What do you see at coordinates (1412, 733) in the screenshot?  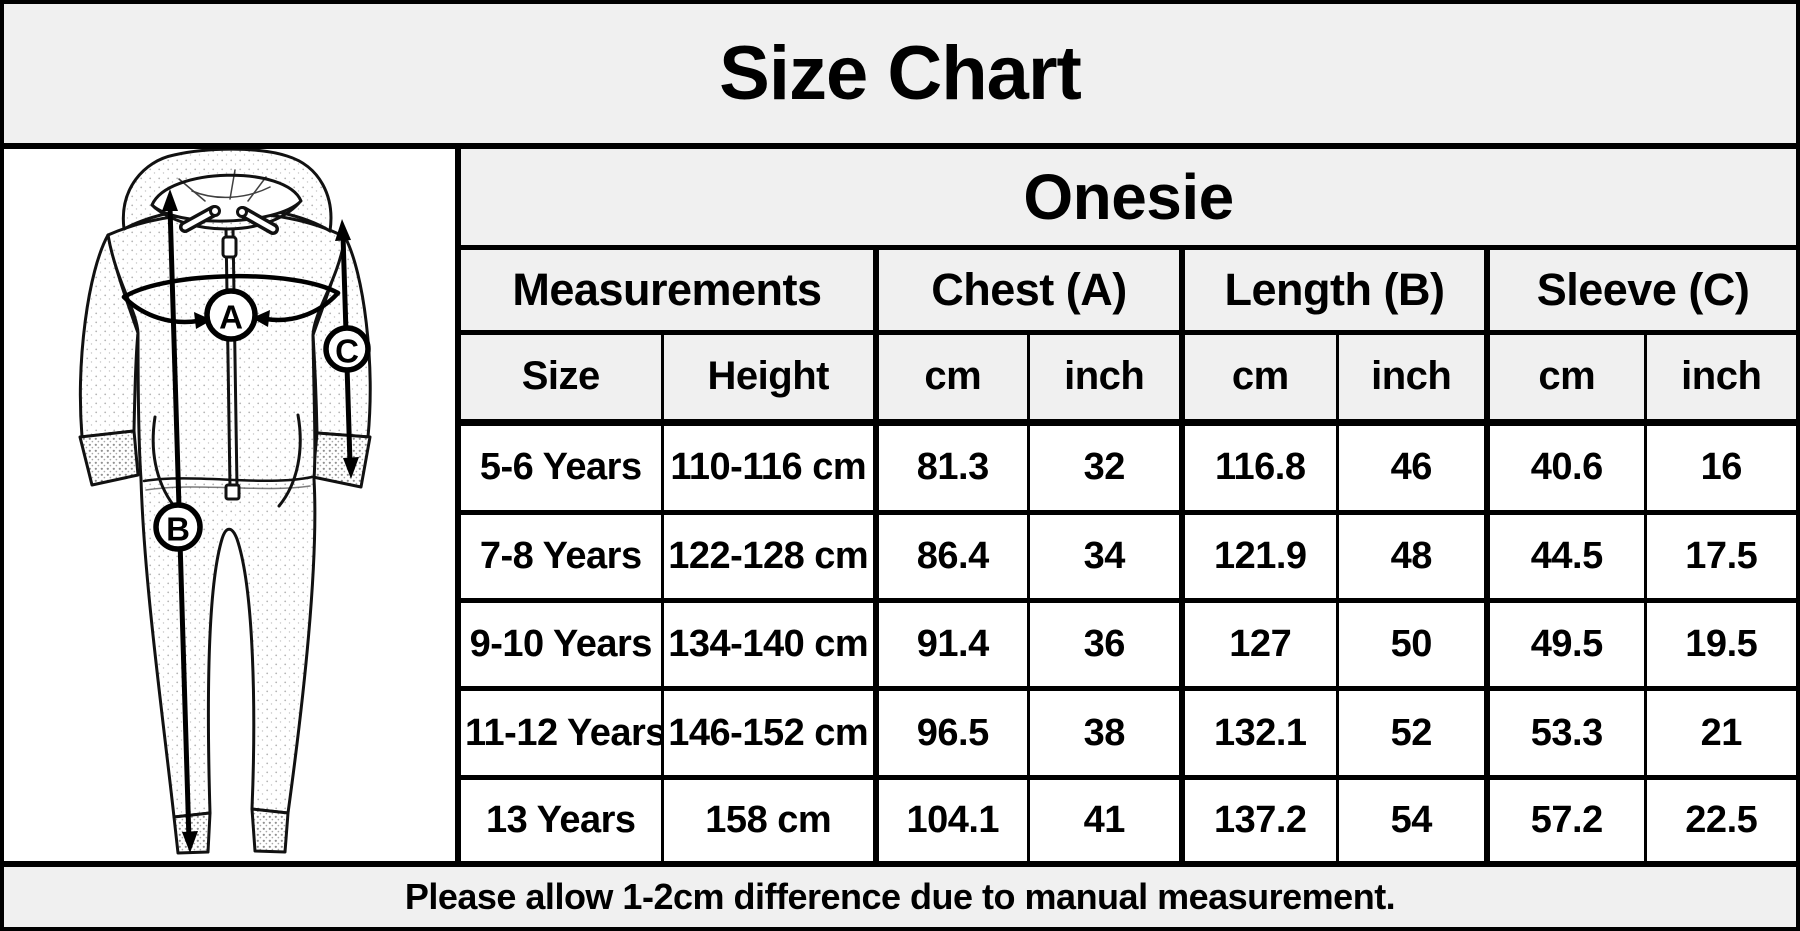 I see `cell-length-inch: 52` at bounding box center [1412, 733].